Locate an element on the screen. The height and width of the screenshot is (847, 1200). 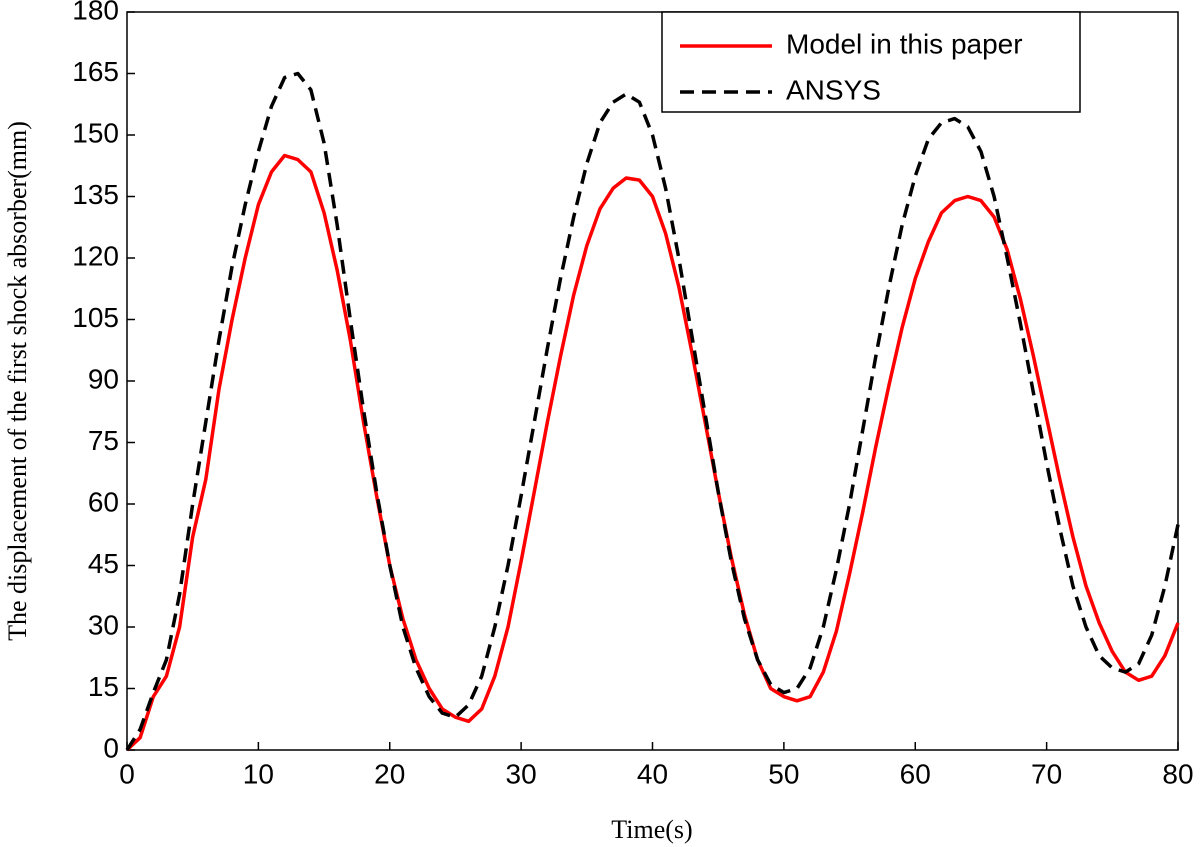
x-axis-label: Time(s) is located at coordinates (651, 829).